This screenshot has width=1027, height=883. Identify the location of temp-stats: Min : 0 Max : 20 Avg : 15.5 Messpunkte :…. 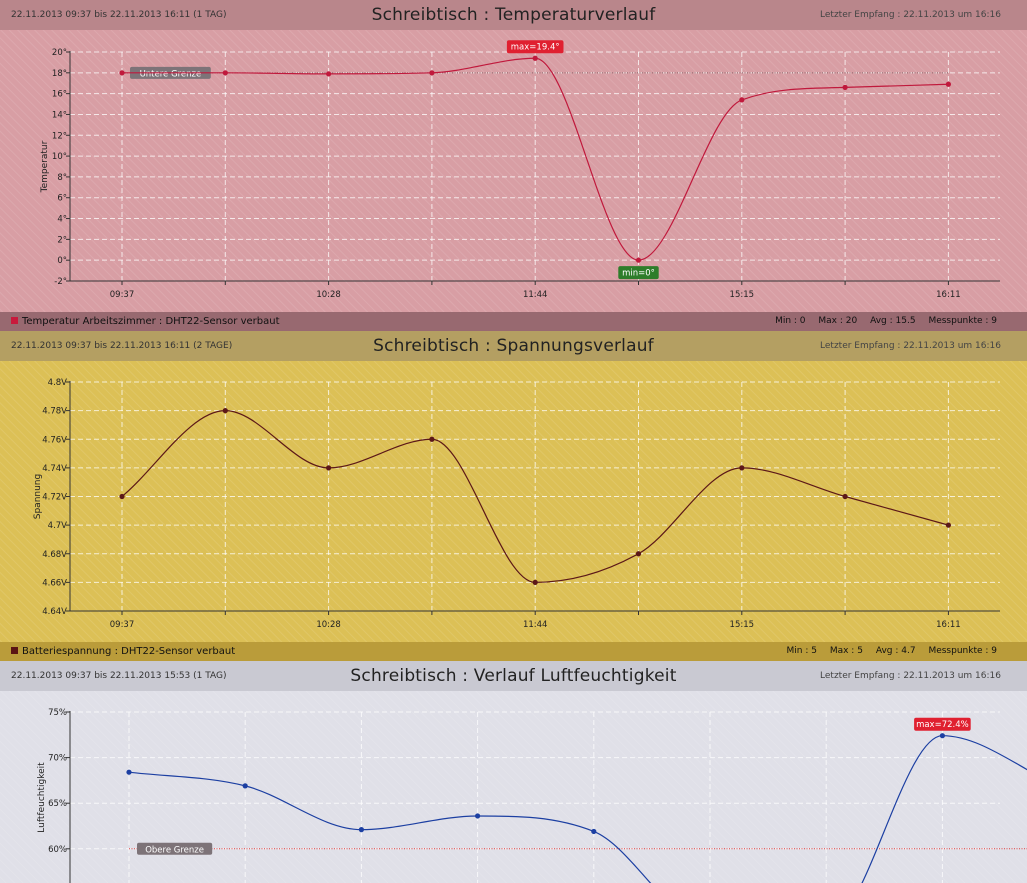
(881, 321).